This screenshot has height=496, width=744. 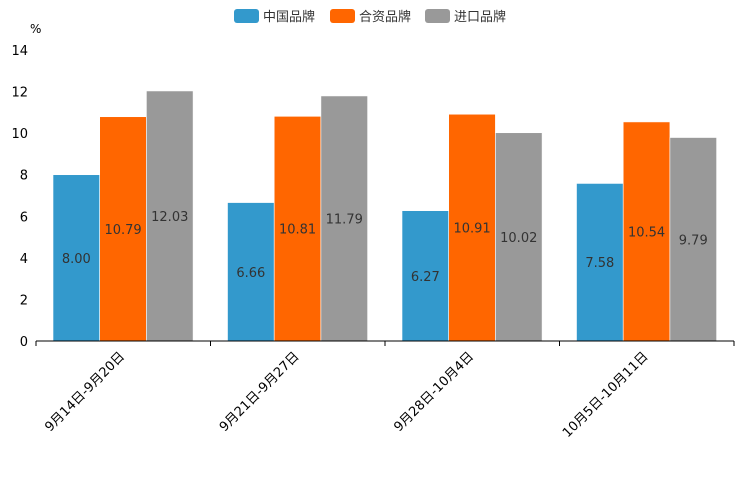 I want to click on bar-data-label: 7.58, so click(x=599, y=263).